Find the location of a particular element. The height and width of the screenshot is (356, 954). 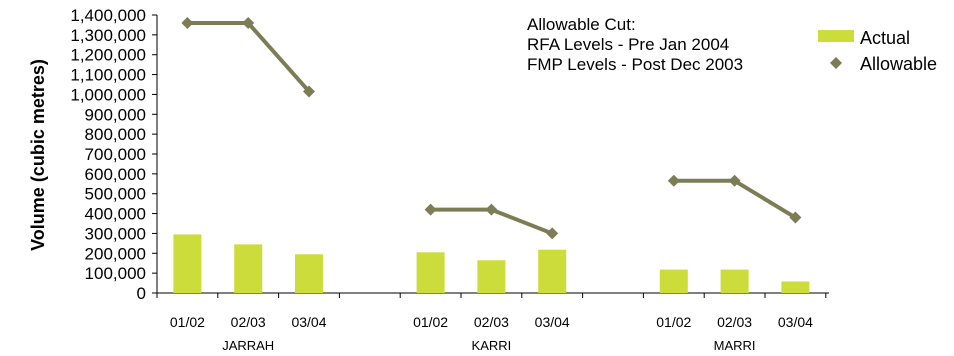

legend-swatch-actual is located at coordinates (836, 36).